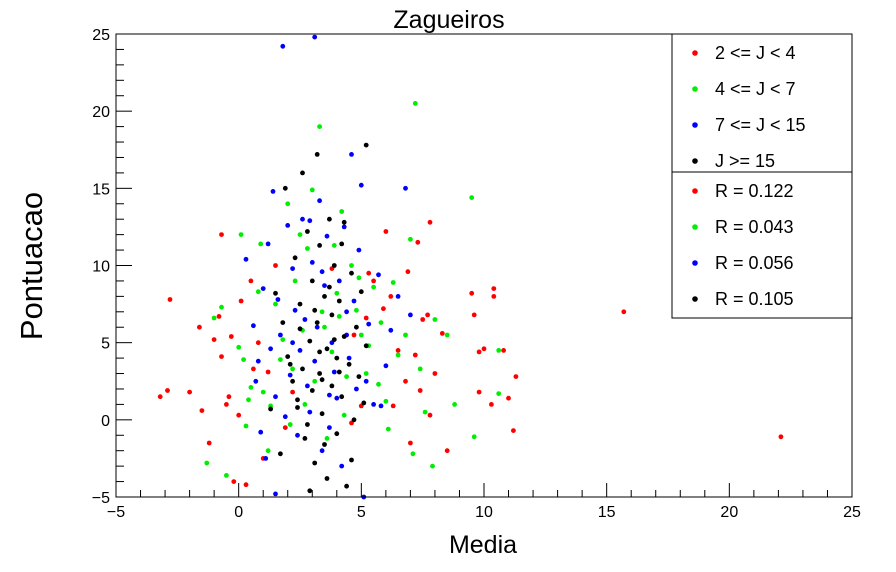  What do you see at coordinates (762, 107) in the screenshot?
I see `legend-series-box` at bounding box center [762, 107].